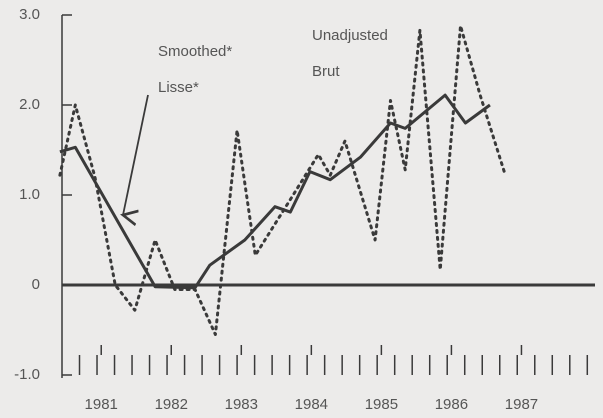  What do you see at coordinates (381, 404) in the screenshot?
I see `x-tick-label: 1985` at bounding box center [381, 404].